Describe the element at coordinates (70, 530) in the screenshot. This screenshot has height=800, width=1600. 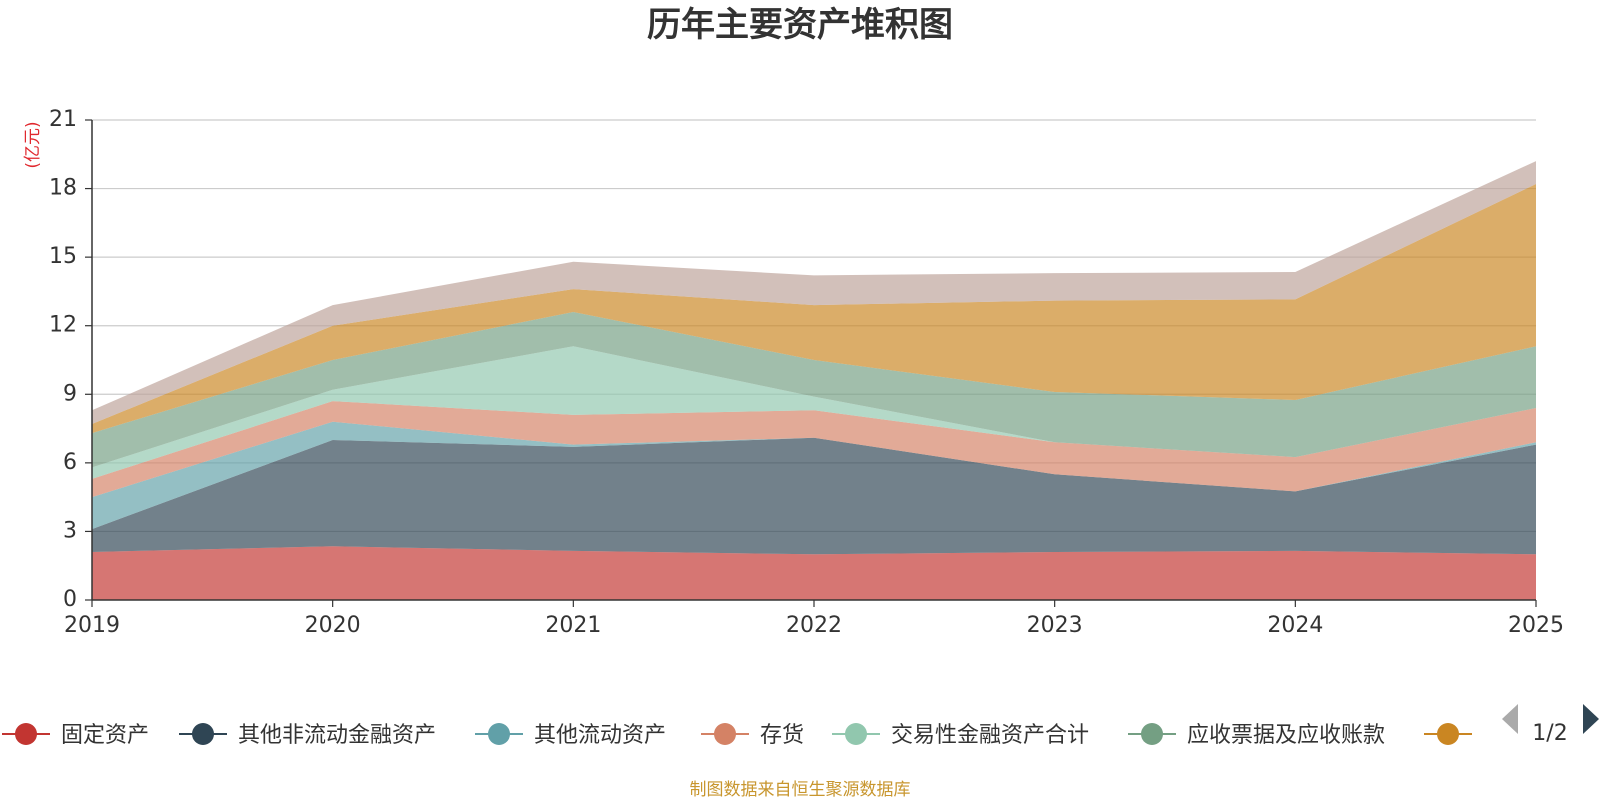
I see `y-tick-label: 3` at that location.